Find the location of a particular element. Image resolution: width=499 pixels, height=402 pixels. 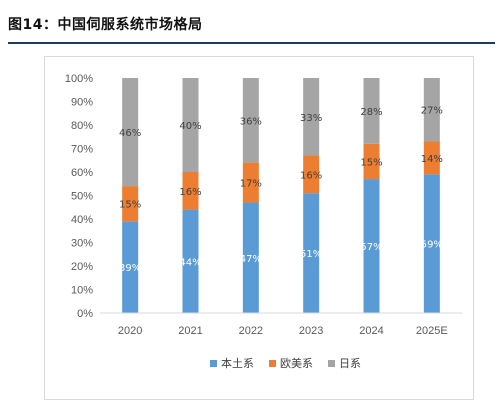

data-label: 14% is located at coordinates (432, 159).